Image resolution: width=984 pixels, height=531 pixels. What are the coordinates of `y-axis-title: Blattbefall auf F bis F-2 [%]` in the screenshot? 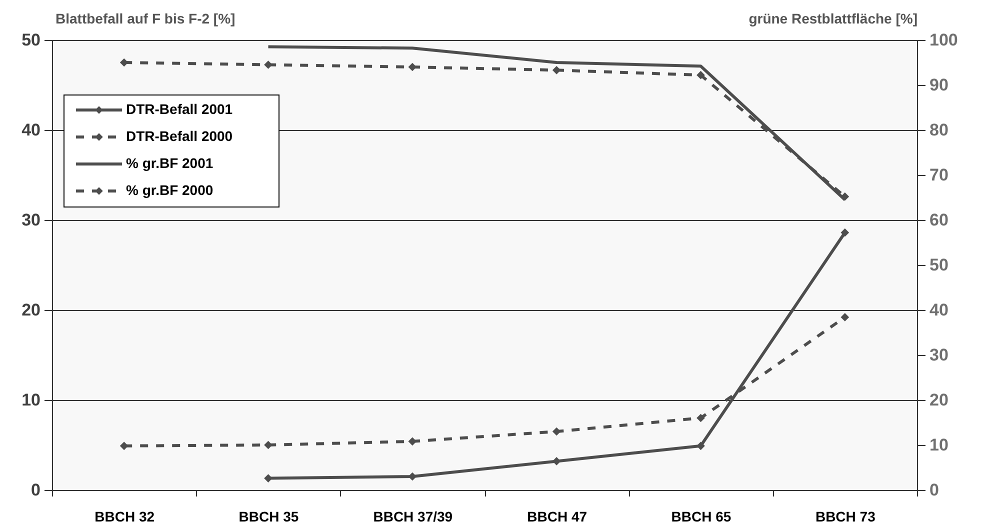 It's located at (146, 18).